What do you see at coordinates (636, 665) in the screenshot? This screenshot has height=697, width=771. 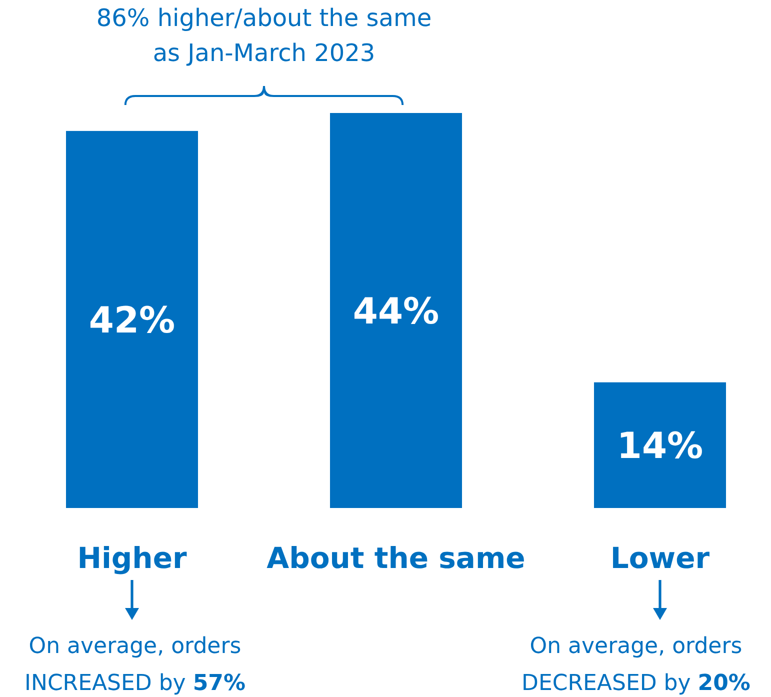 I see `text: On average, orders DECREASED by 20%` at bounding box center [636, 665].